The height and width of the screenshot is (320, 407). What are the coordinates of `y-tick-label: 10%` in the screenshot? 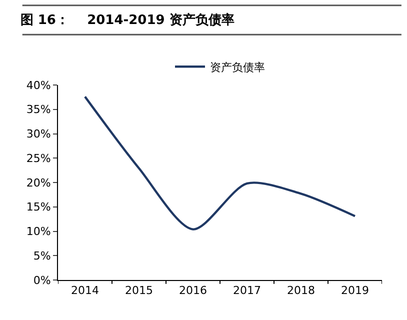 It's located at (38, 231).